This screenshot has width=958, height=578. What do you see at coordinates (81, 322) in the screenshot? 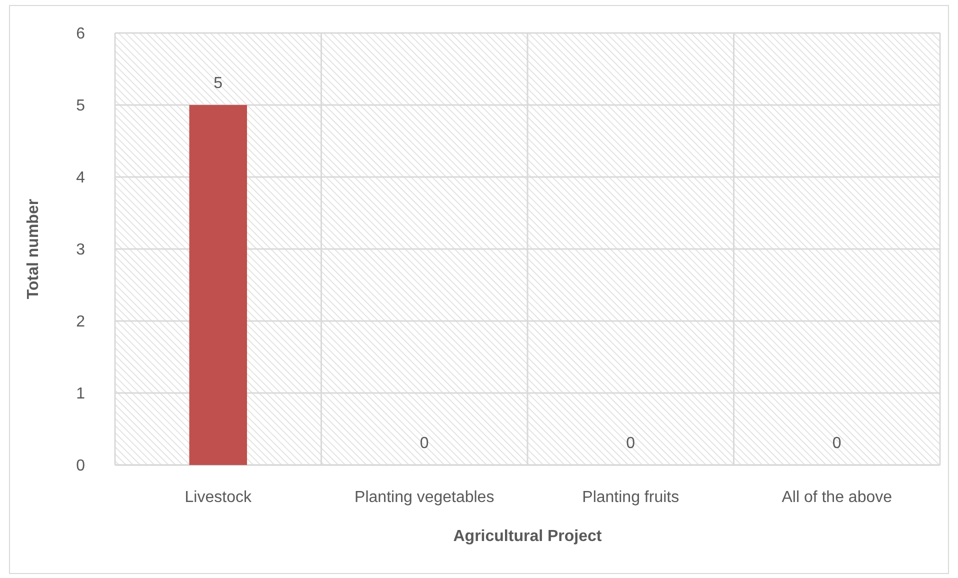
I see `y-tick-label: 2` at bounding box center [81, 322].